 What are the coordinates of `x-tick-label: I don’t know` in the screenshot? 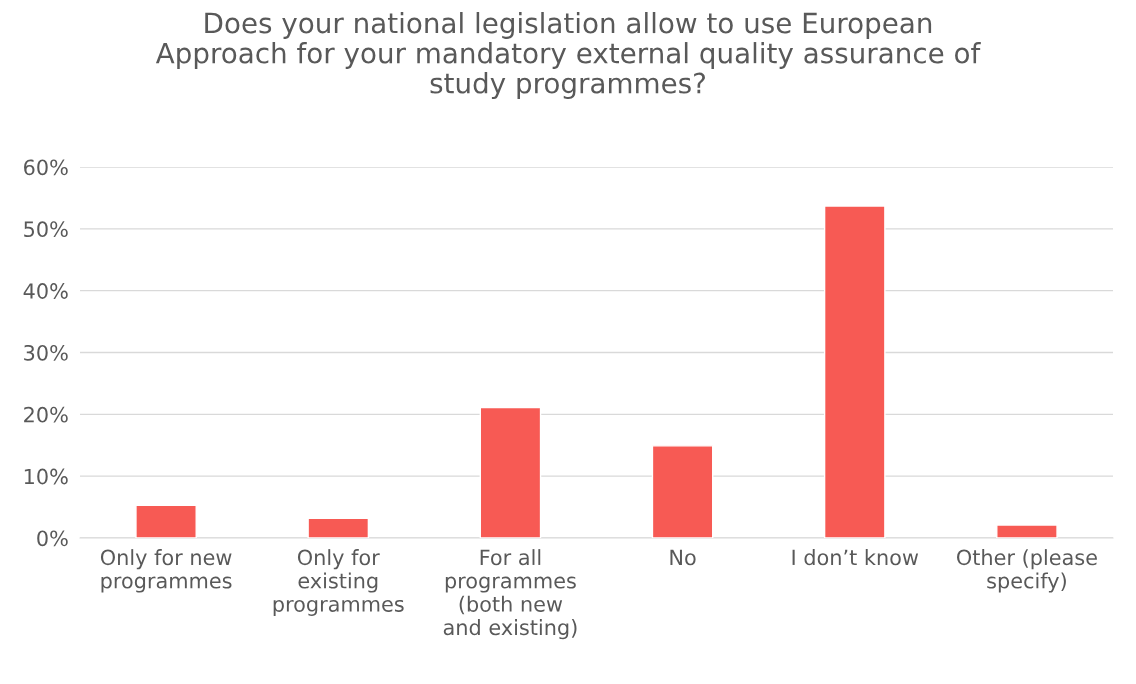 It's located at (855, 557).